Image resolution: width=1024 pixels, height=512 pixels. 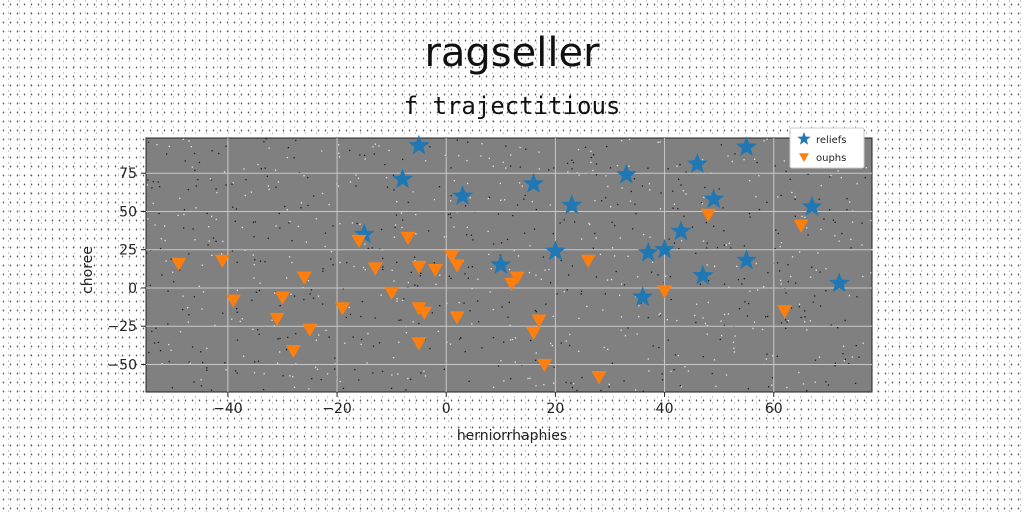 I want to click on data-point-reliefs, so click(x=626, y=173).